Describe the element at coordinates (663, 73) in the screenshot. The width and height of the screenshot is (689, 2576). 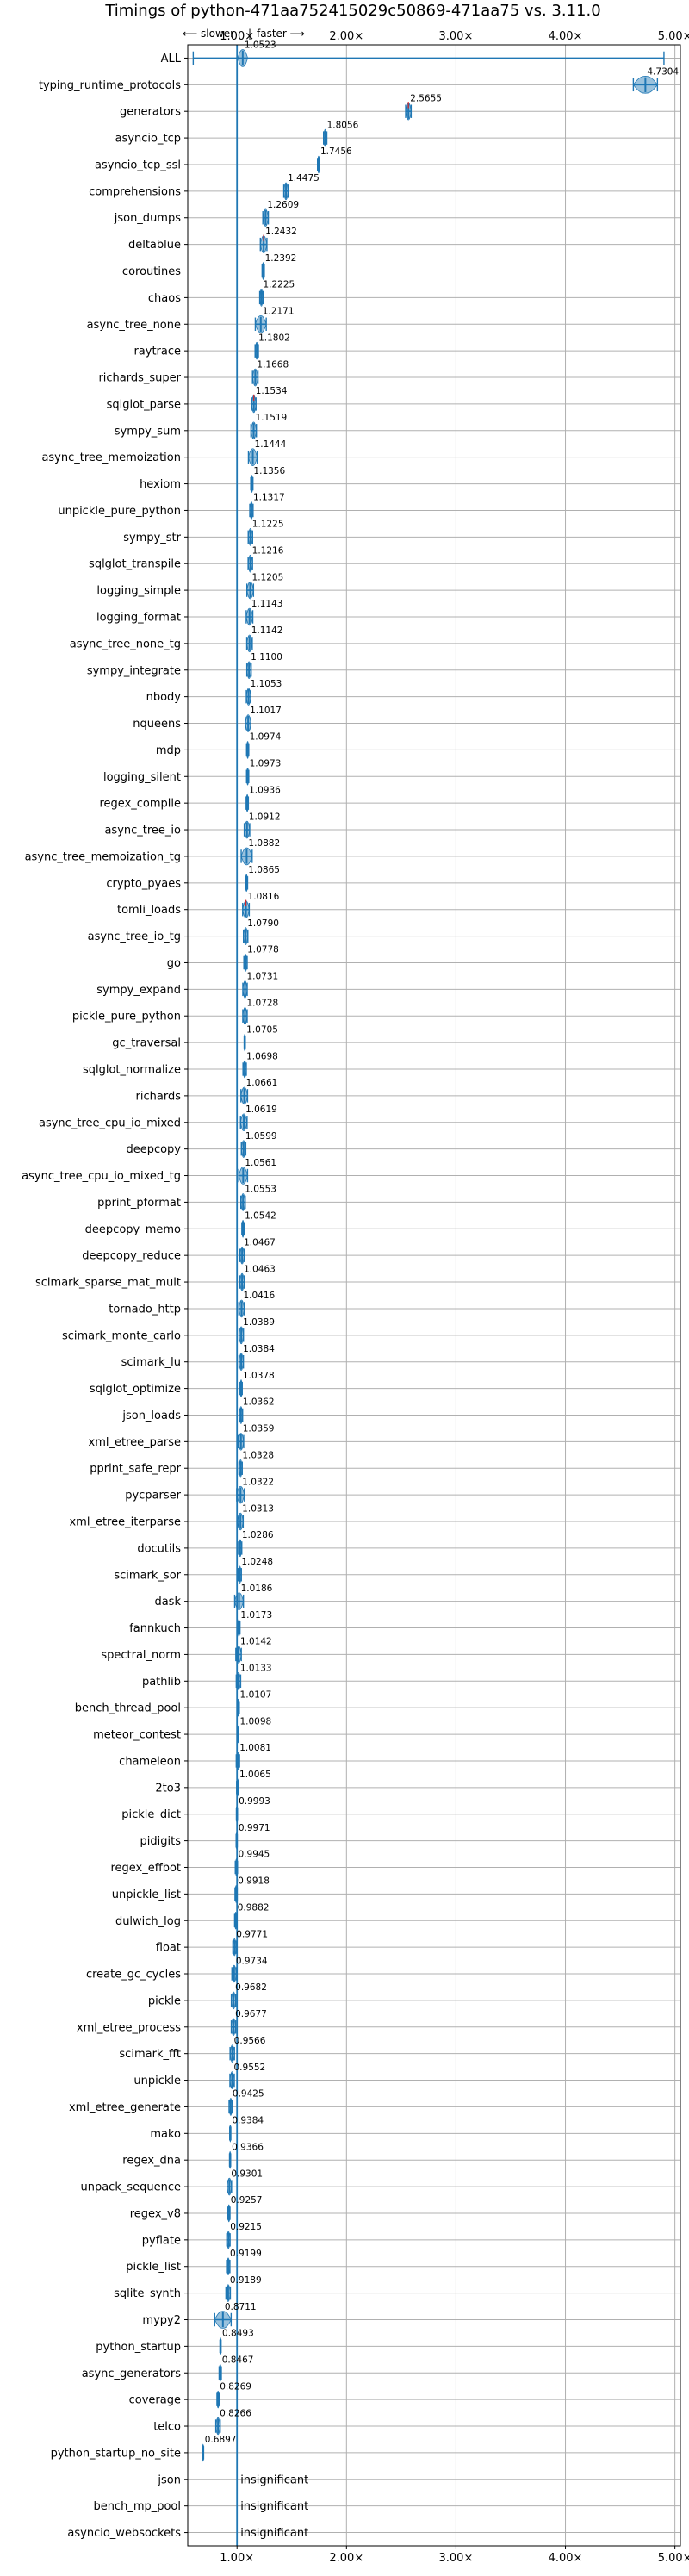
I see `value-label: 4.7304` at that location.